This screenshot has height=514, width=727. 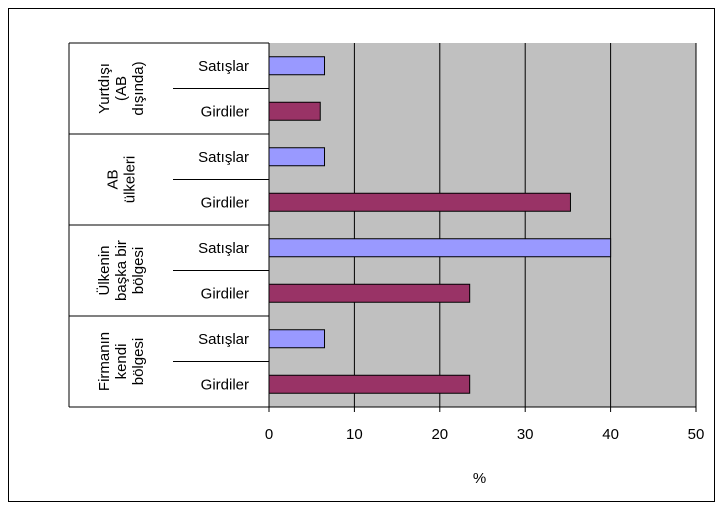 I want to click on group-label: Yurtdışı(ABdışında), so click(x=121, y=88).